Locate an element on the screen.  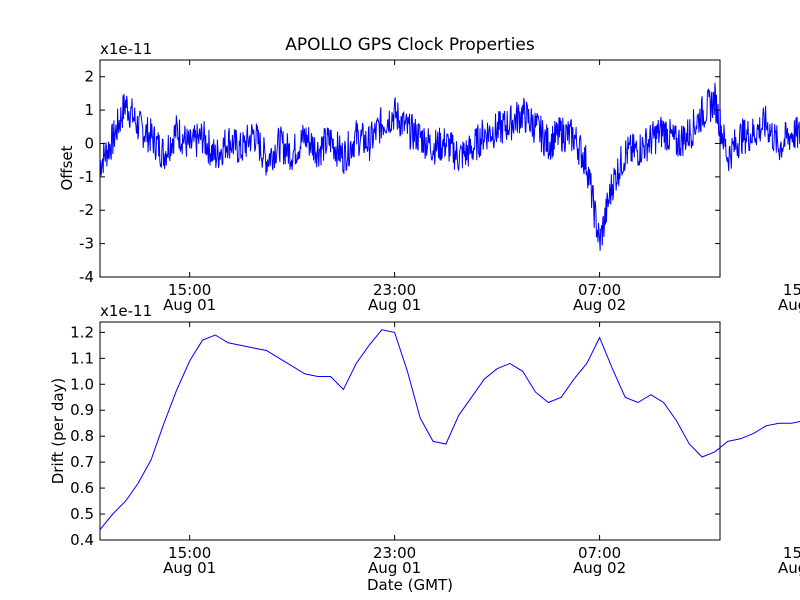
drift-y-tick-label: 1.1 is located at coordinates (82, 358).